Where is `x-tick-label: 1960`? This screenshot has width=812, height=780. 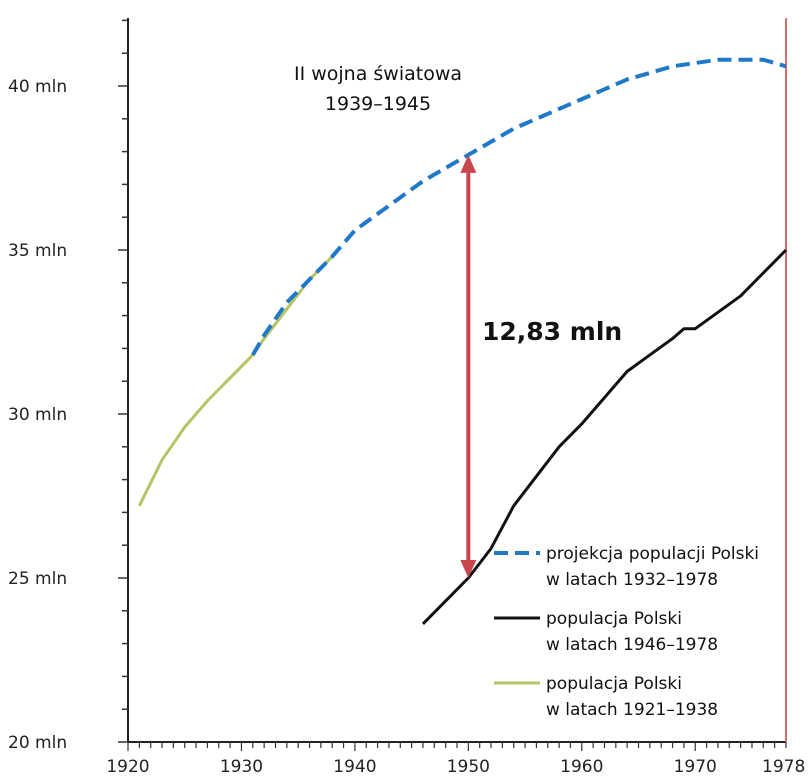 x-tick-label: 1960 is located at coordinates (581, 767).